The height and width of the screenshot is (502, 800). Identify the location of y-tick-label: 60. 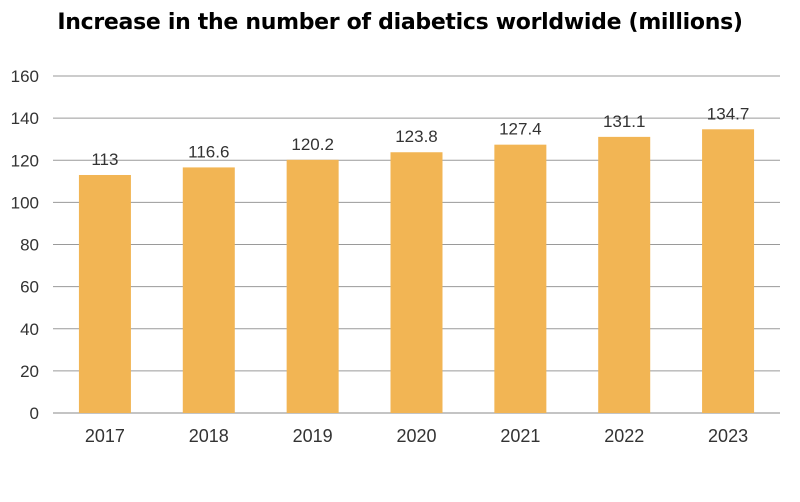
(29, 287).